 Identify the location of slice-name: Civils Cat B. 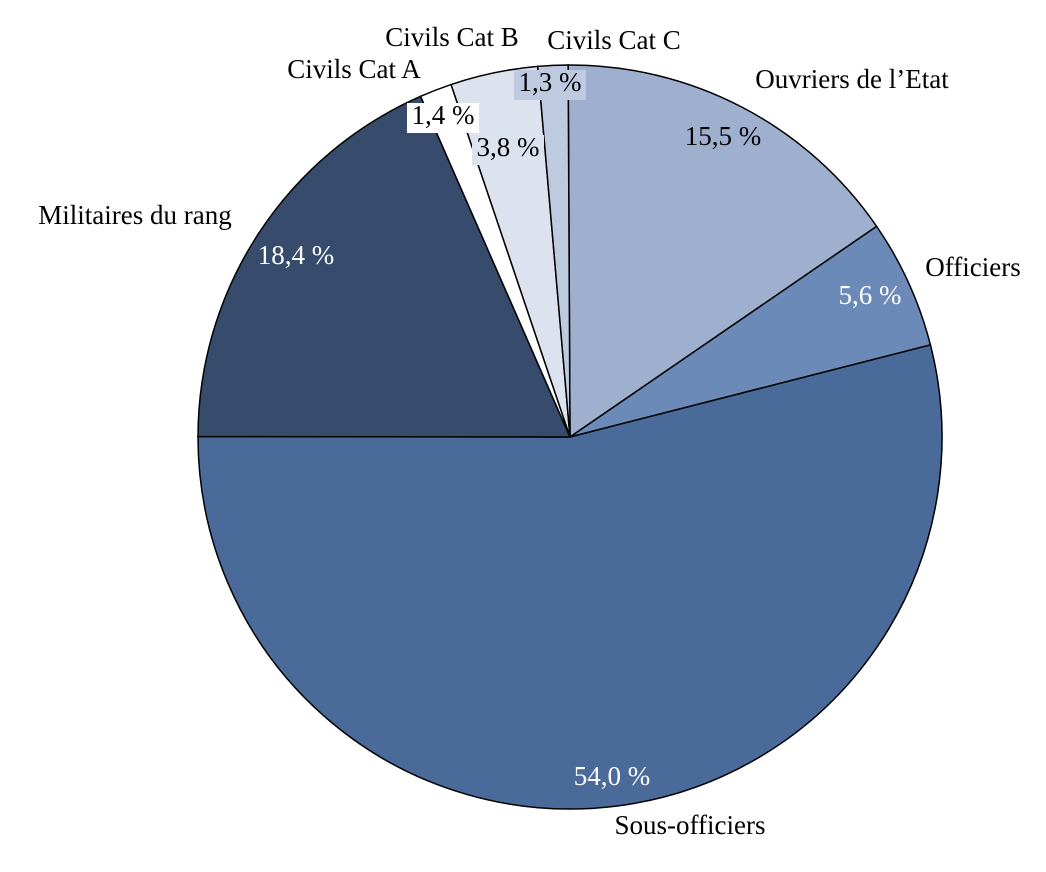
(452, 37).